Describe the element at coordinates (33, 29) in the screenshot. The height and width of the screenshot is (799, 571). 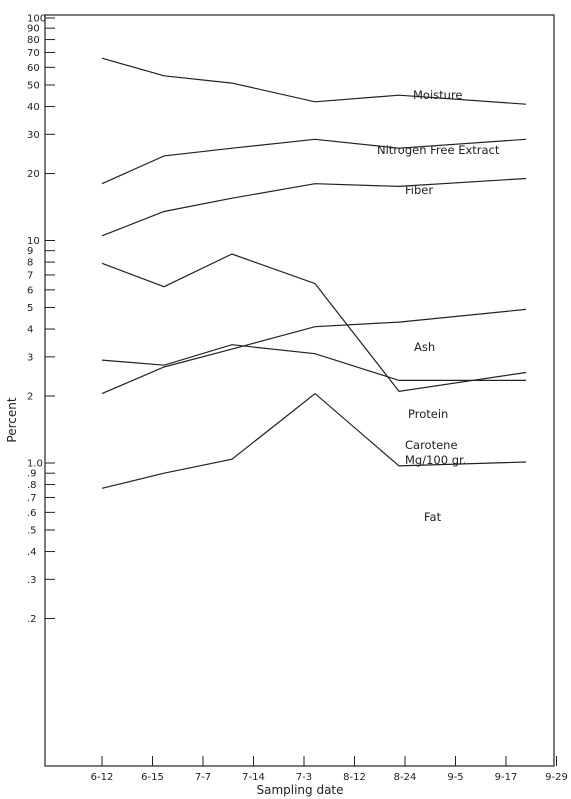
I see `y-tick-label: 90` at that location.